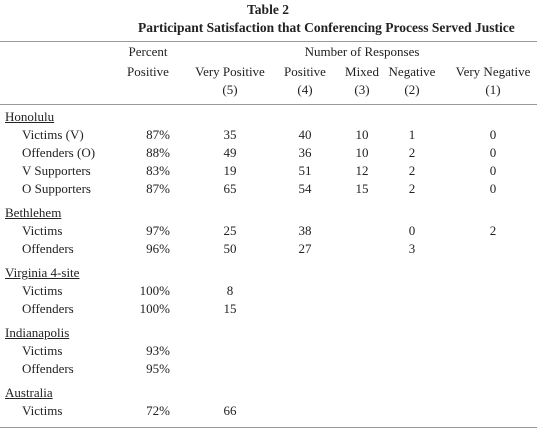  Describe the element at coordinates (158, 410) in the screenshot. I see `percent-cell: 72%` at that location.